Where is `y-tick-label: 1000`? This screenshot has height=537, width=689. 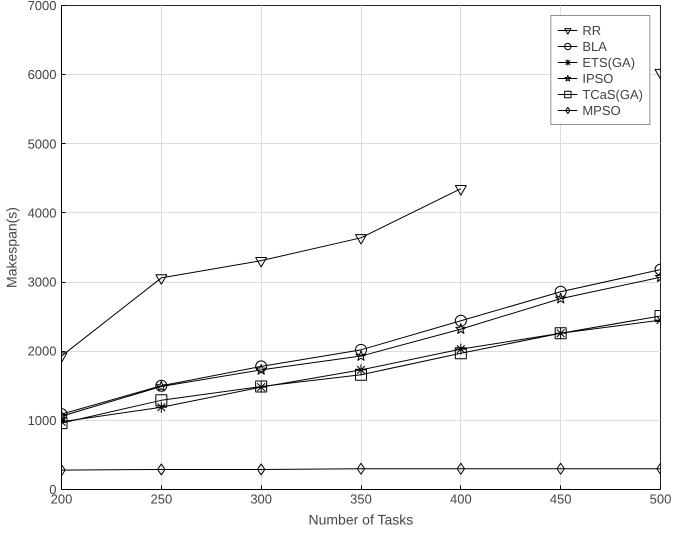
y-tick-label: 1000 is located at coordinates (42, 420).